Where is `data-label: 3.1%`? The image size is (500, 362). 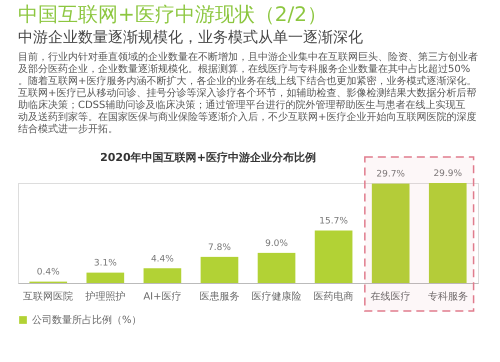 data-label: 3.1% is located at coordinates (106, 263).